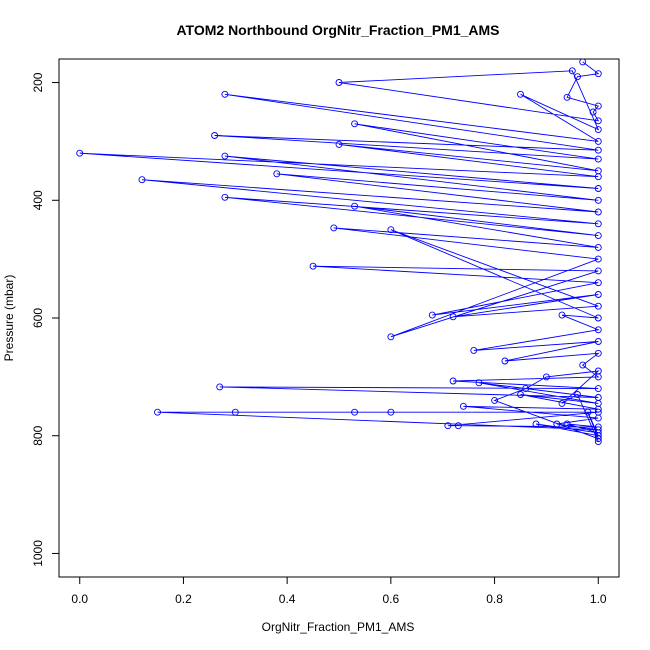 This screenshot has width=650, height=650. I want to click on x-tick-label: 0.8, so click(494, 599).